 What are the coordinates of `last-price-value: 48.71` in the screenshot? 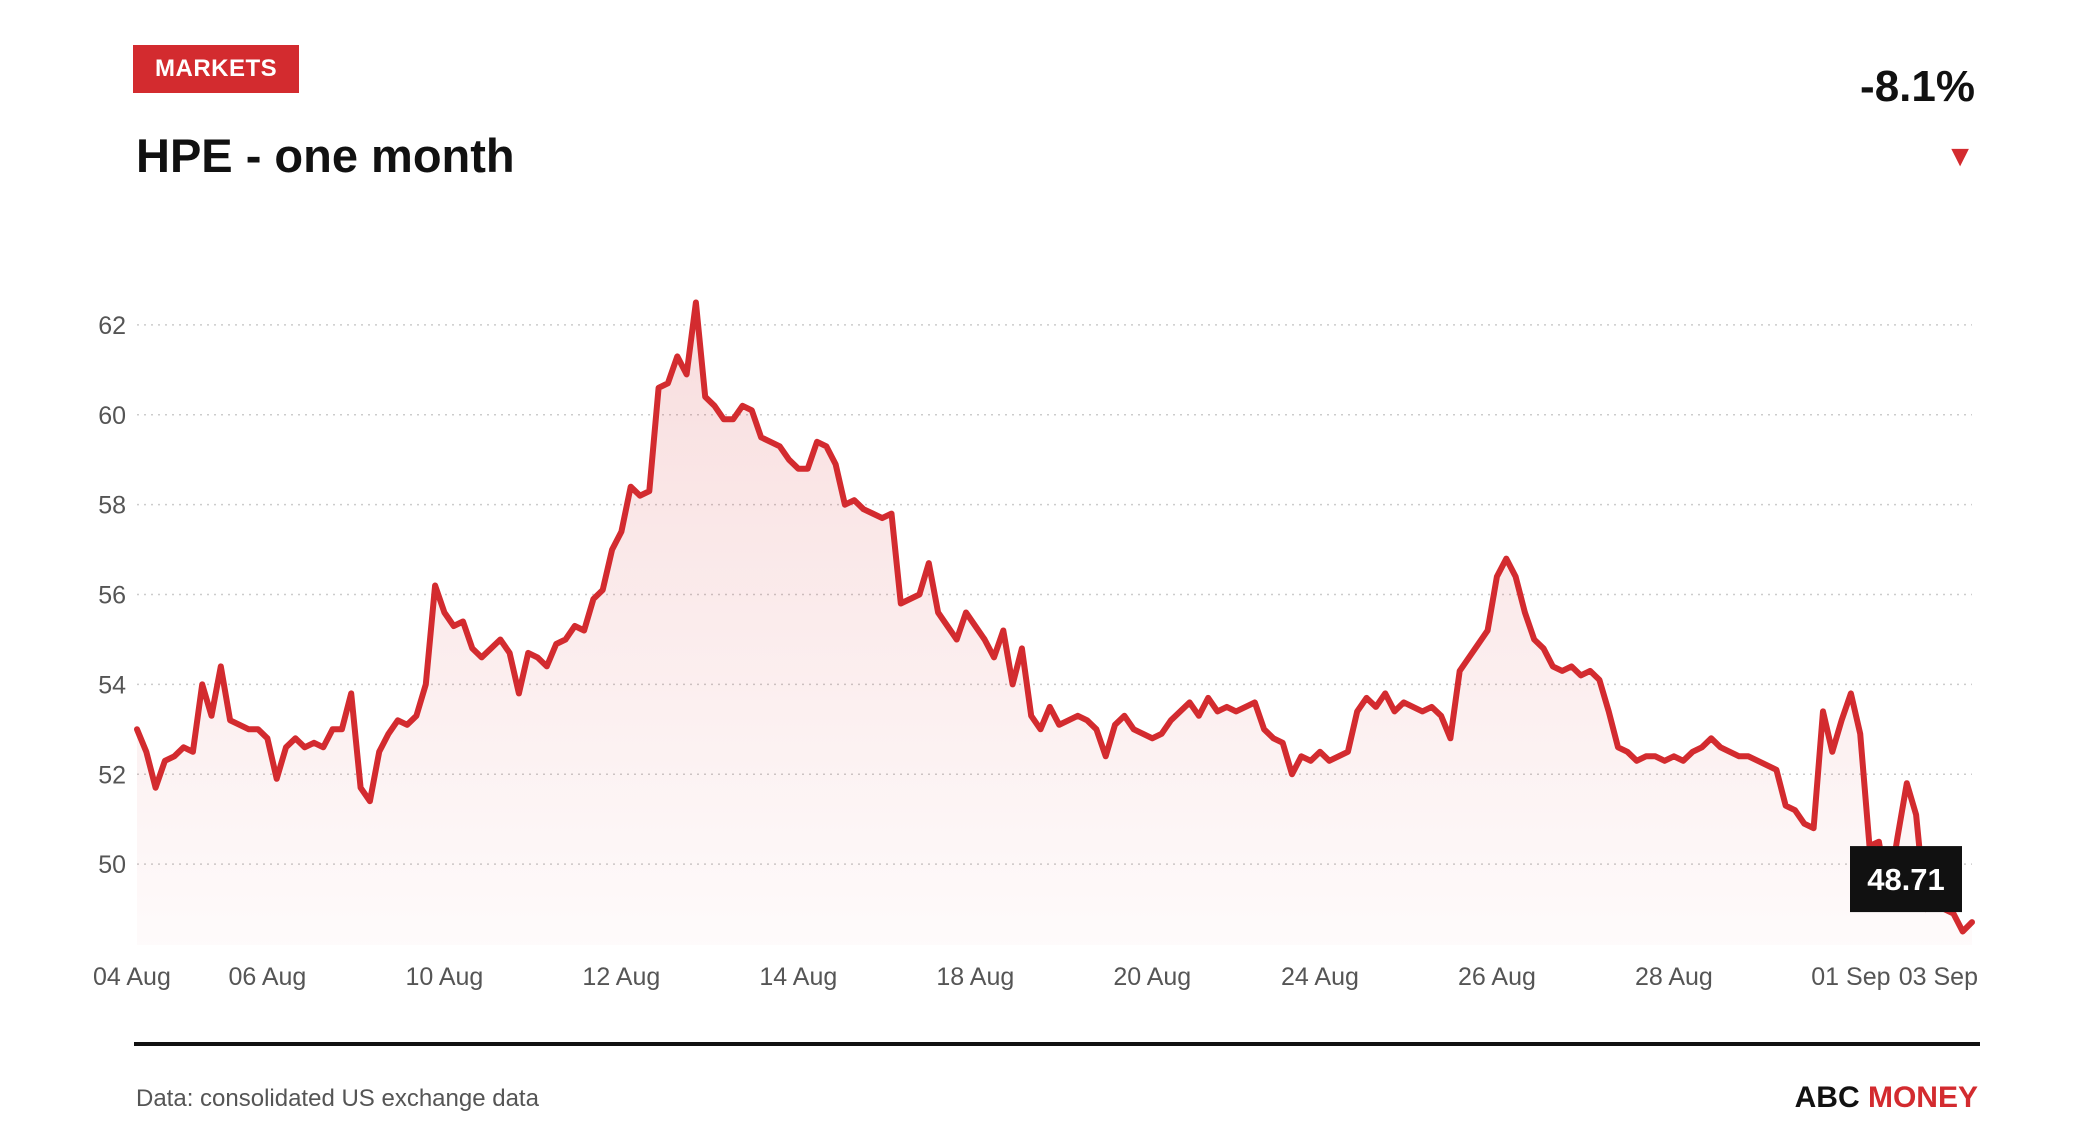 It's located at (1906, 879).